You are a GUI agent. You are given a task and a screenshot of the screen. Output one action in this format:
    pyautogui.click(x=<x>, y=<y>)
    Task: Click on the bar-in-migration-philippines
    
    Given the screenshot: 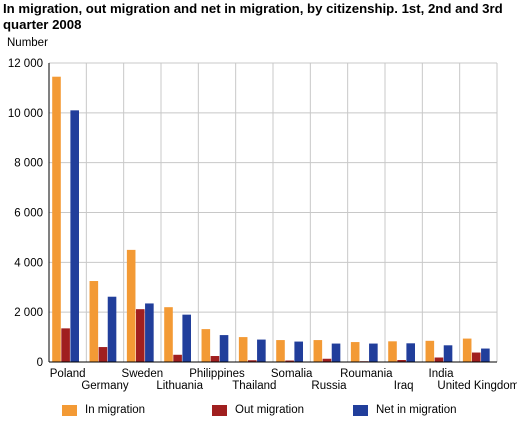 What is the action you would take?
    pyautogui.click(x=206, y=345)
    